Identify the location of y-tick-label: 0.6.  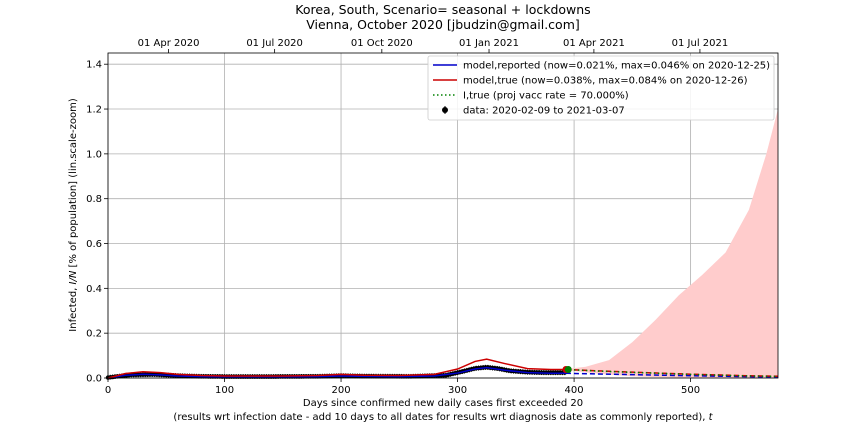
(94, 244).